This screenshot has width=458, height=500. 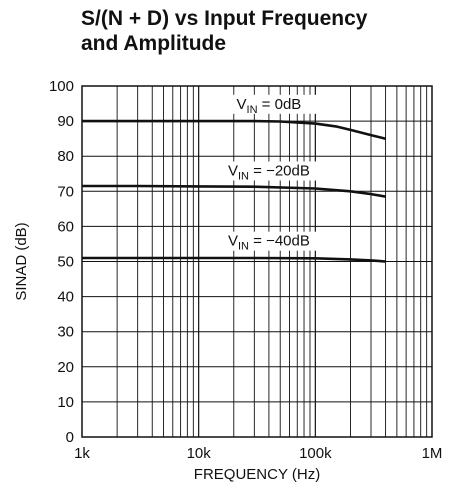 I want to click on y-tick-label: 0, so click(x=70, y=437).